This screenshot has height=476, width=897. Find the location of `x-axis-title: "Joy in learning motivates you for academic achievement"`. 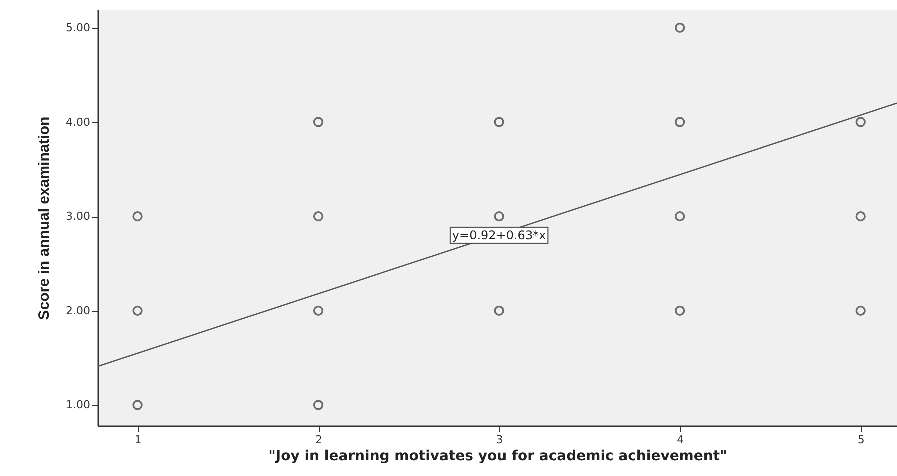

x-axis-title: "Joy in learning motivates you for academic achievement" is located at coordinates (498, 456).